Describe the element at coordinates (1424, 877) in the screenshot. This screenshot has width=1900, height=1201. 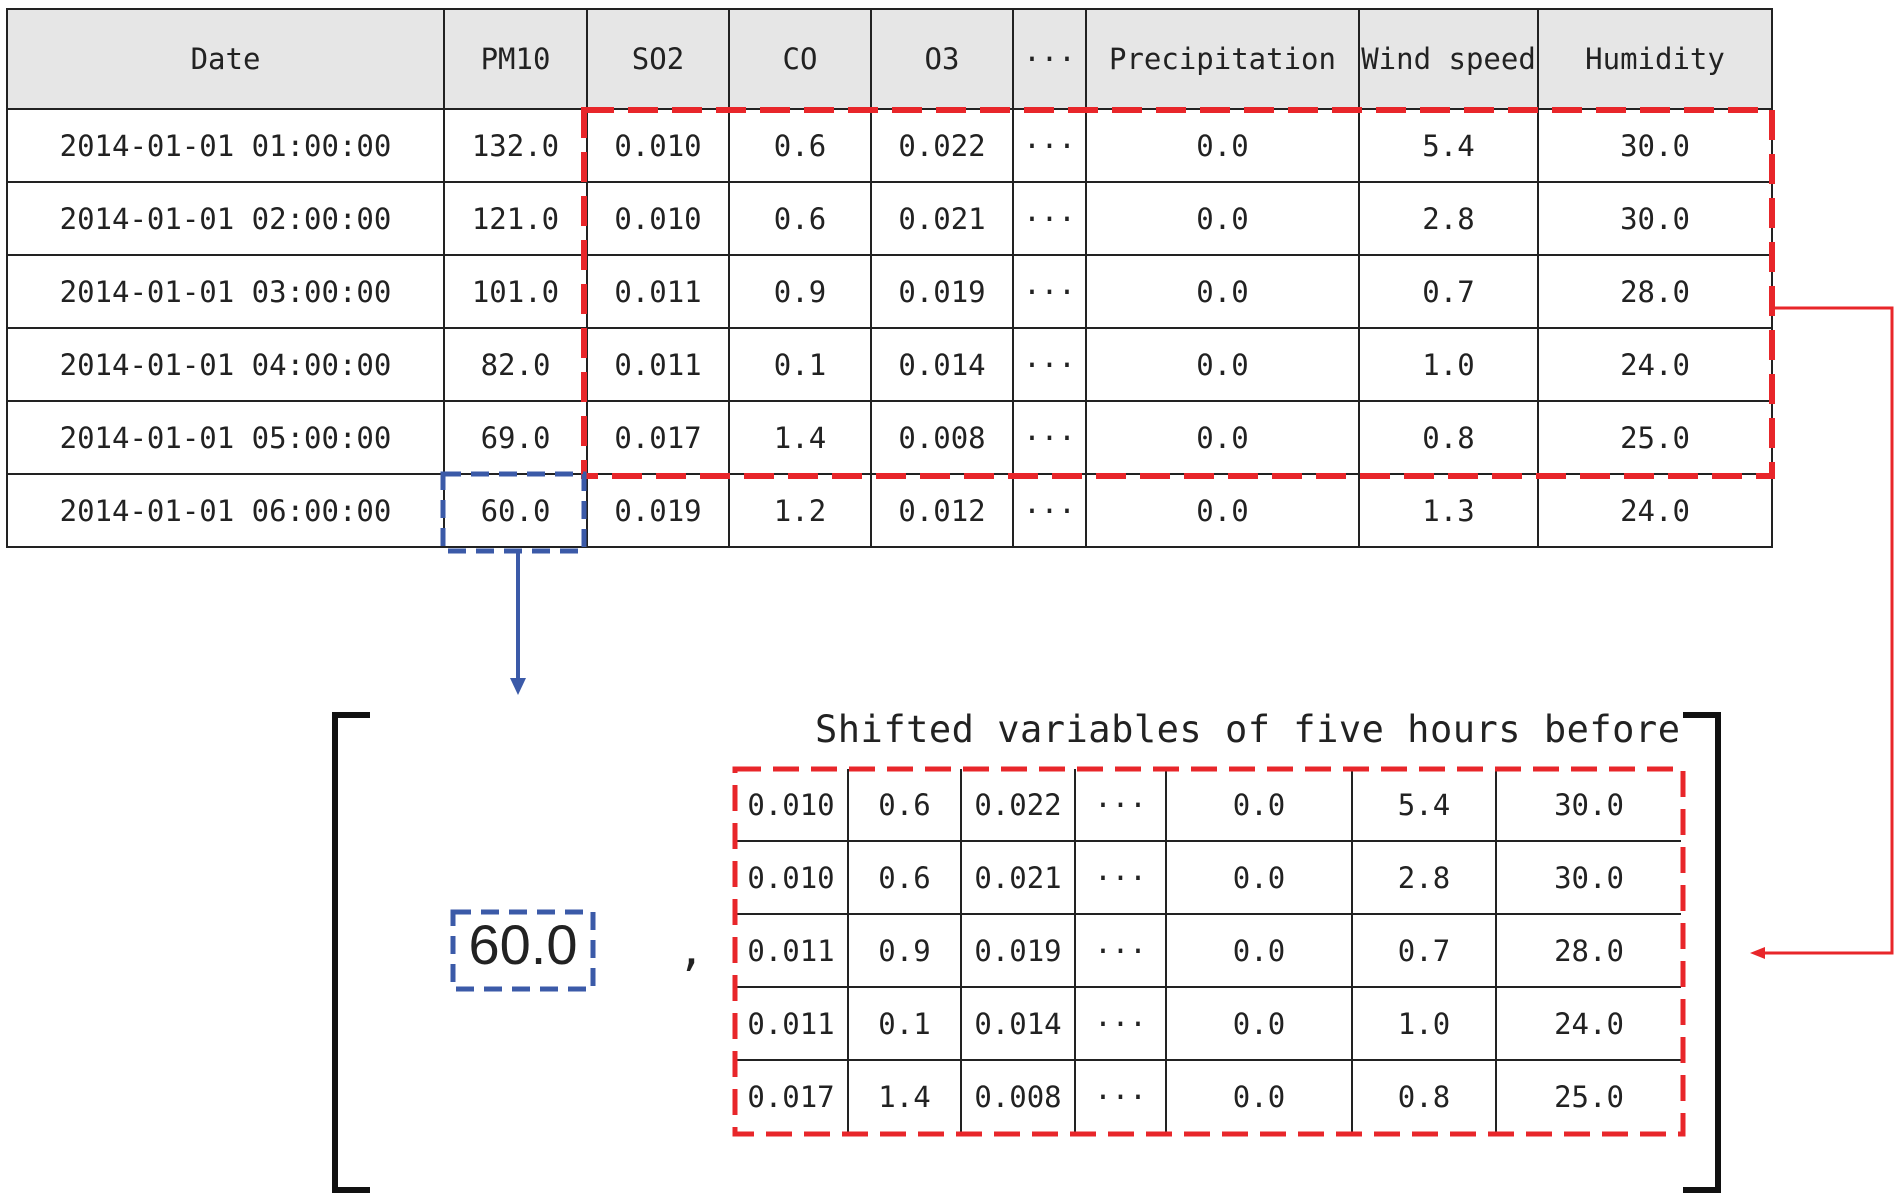
I see `shifted-cell: 2.8` at that location.